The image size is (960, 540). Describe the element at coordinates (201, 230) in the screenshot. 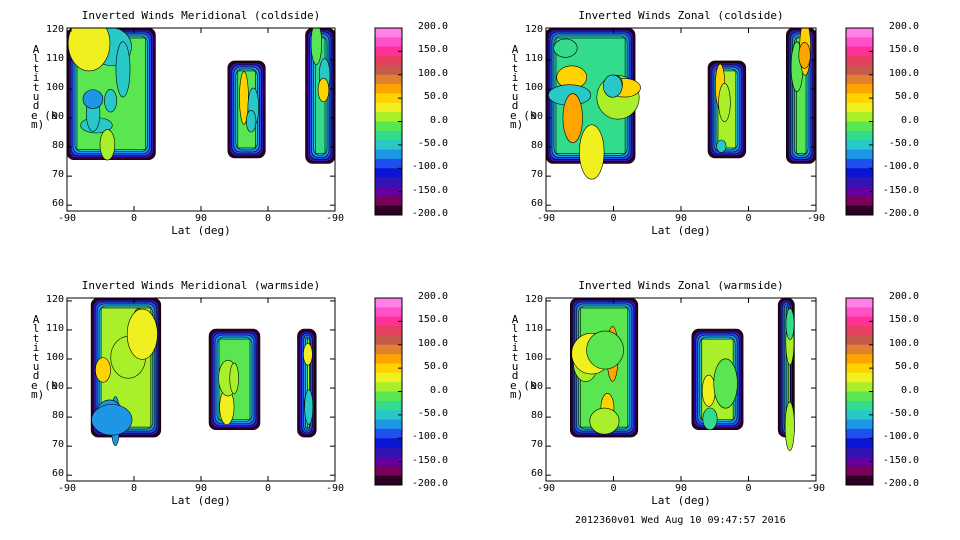

I see `x-axis-label: Lat (deg)` at that location.